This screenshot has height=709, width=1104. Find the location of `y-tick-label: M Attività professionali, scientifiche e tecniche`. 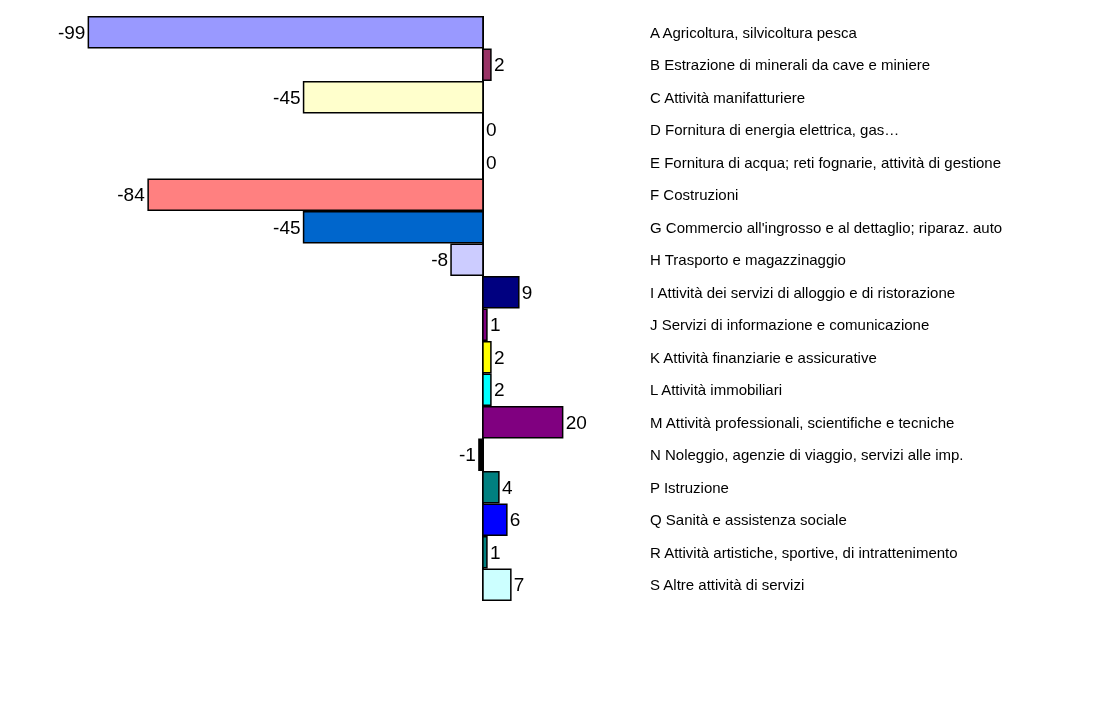

y-tick-label: M Attività professionali, scientifiche e tecniche is located at coordinates (802, 422).